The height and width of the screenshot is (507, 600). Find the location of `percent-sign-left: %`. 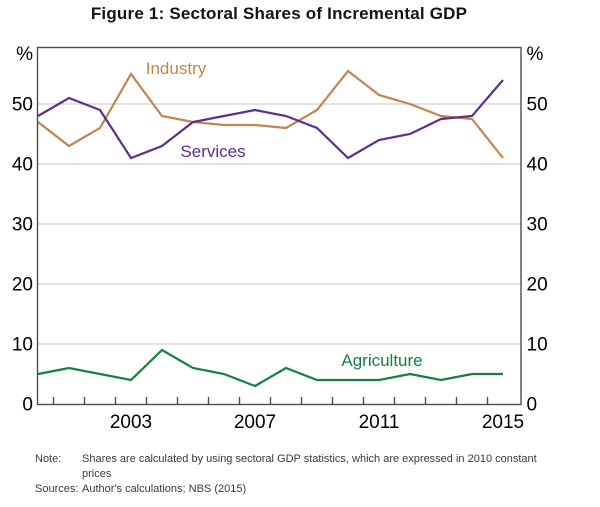

percent-sign-left: % is located at coordinates (24, 54).